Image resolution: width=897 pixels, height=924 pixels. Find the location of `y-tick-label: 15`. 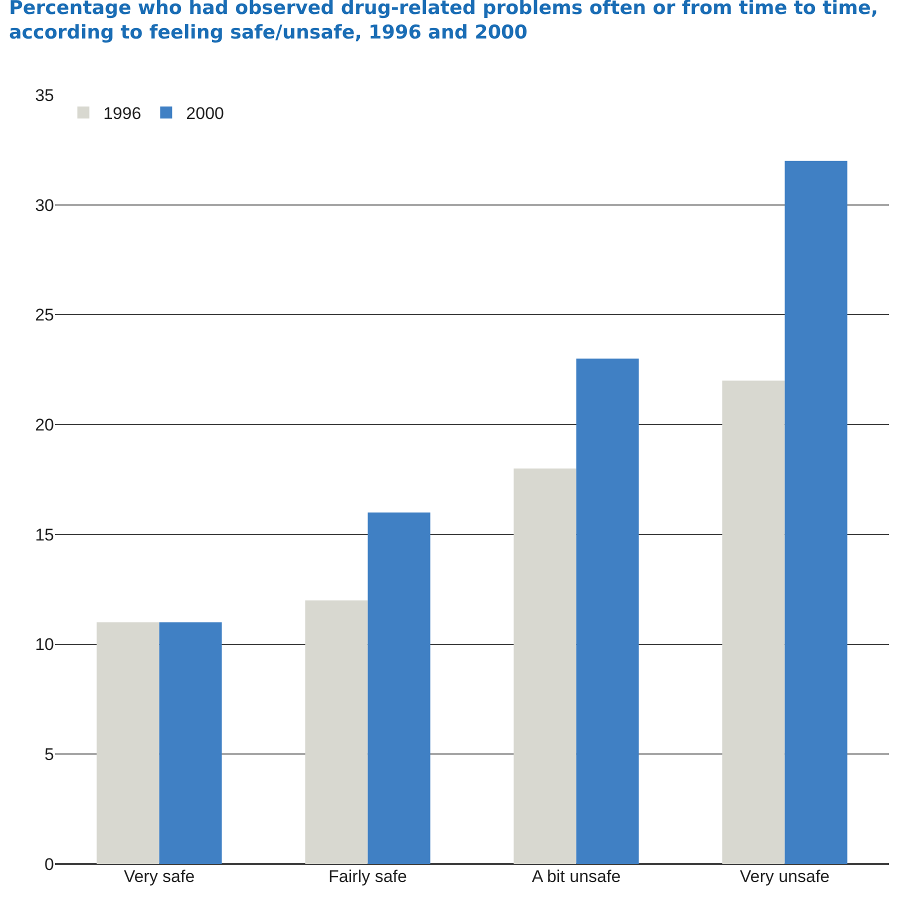

y-tick-label: 15 is located at coordinates (44, 534).